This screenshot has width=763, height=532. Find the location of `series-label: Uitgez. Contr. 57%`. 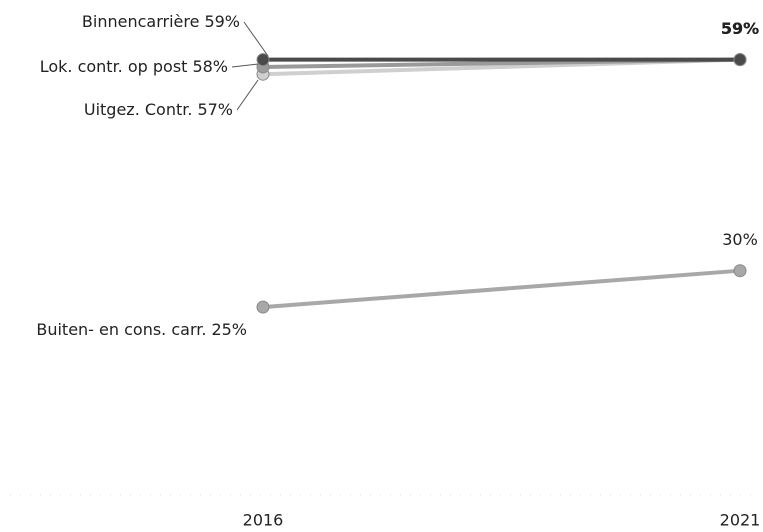

series-label: Uitgez. Contr. 57% is located at coordinates (158, 109).